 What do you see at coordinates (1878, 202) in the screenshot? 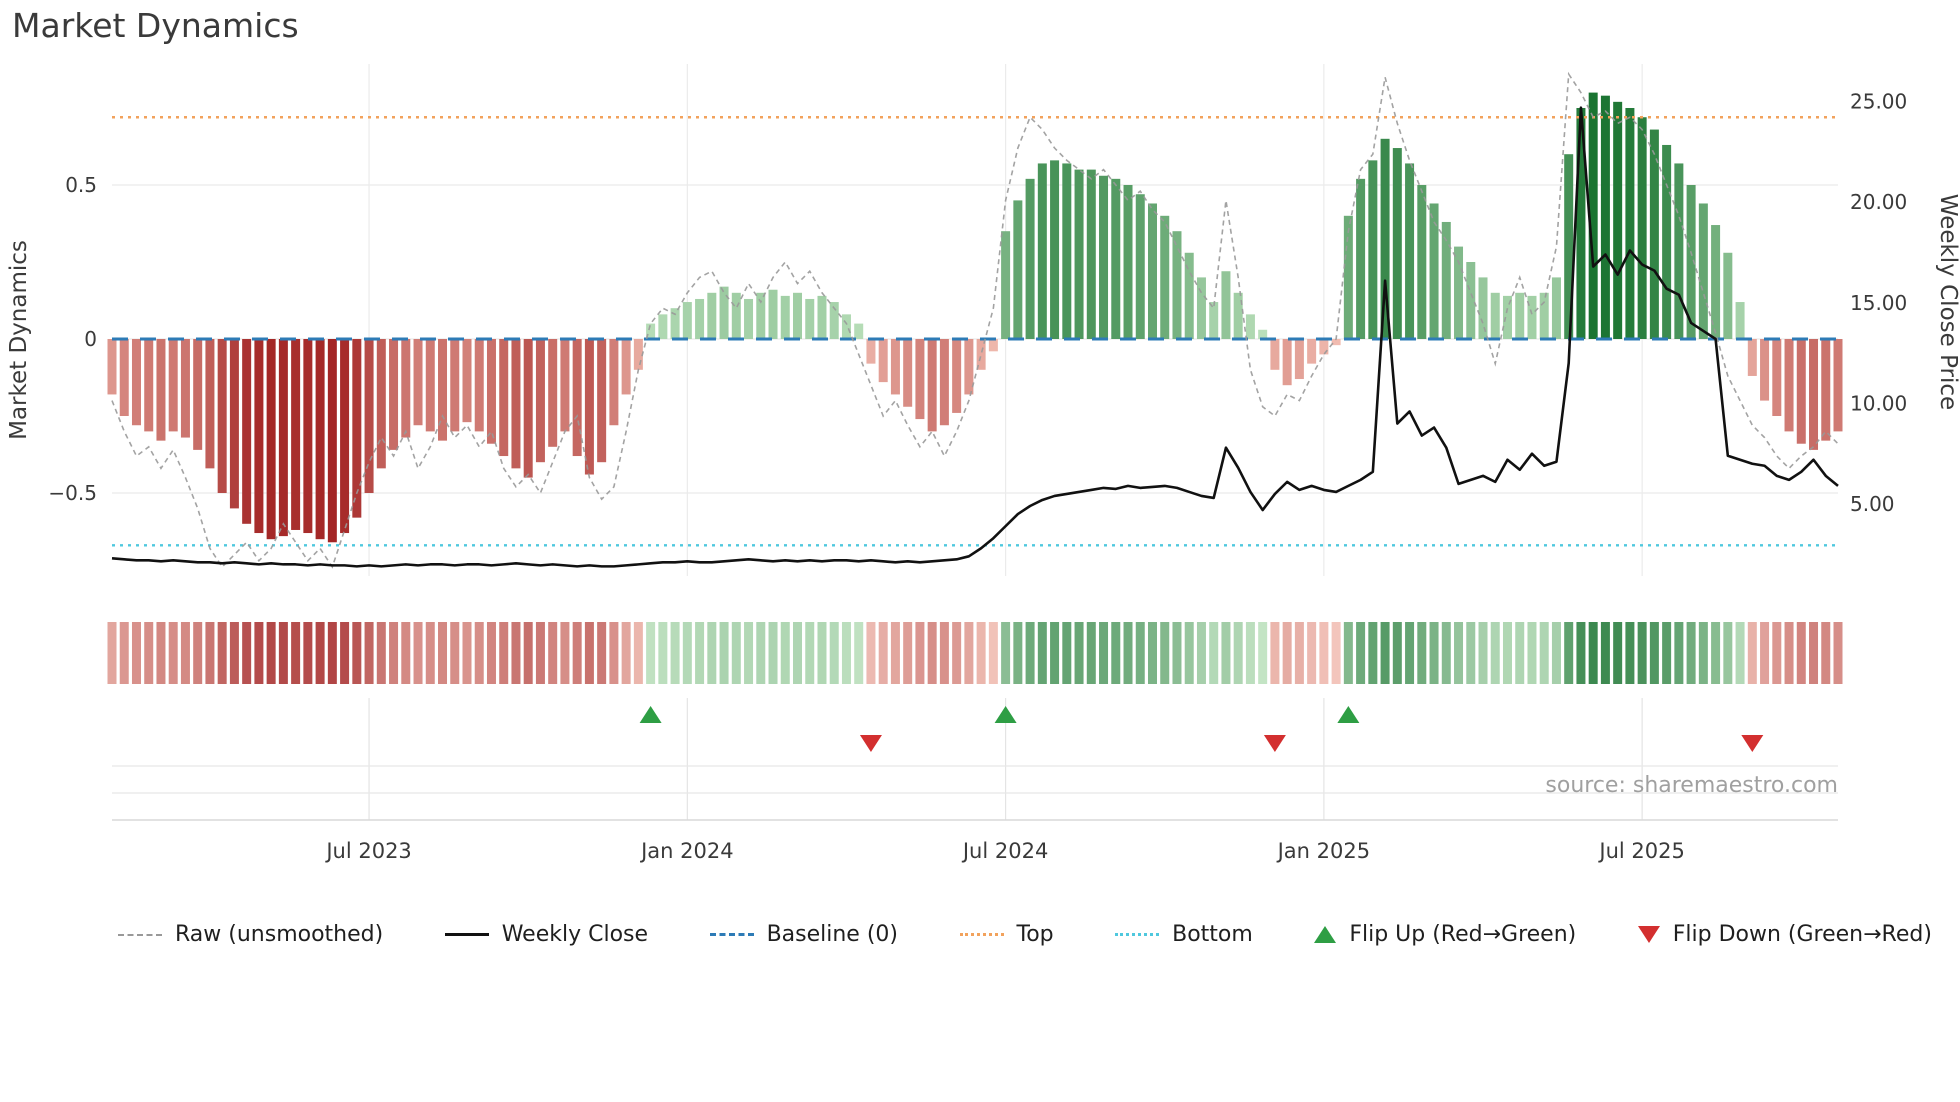
I see `right-tick-label: 20.00` at bounding box center [1878, 202].